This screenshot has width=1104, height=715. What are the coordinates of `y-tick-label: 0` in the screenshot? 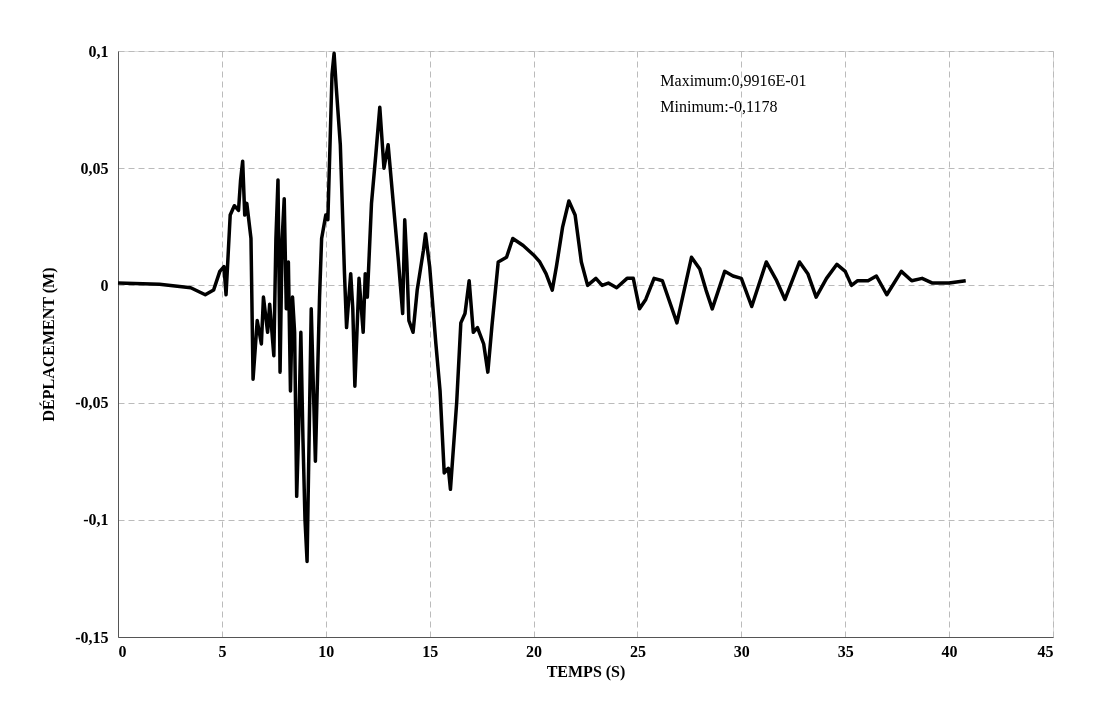 It's located at (104, 285).